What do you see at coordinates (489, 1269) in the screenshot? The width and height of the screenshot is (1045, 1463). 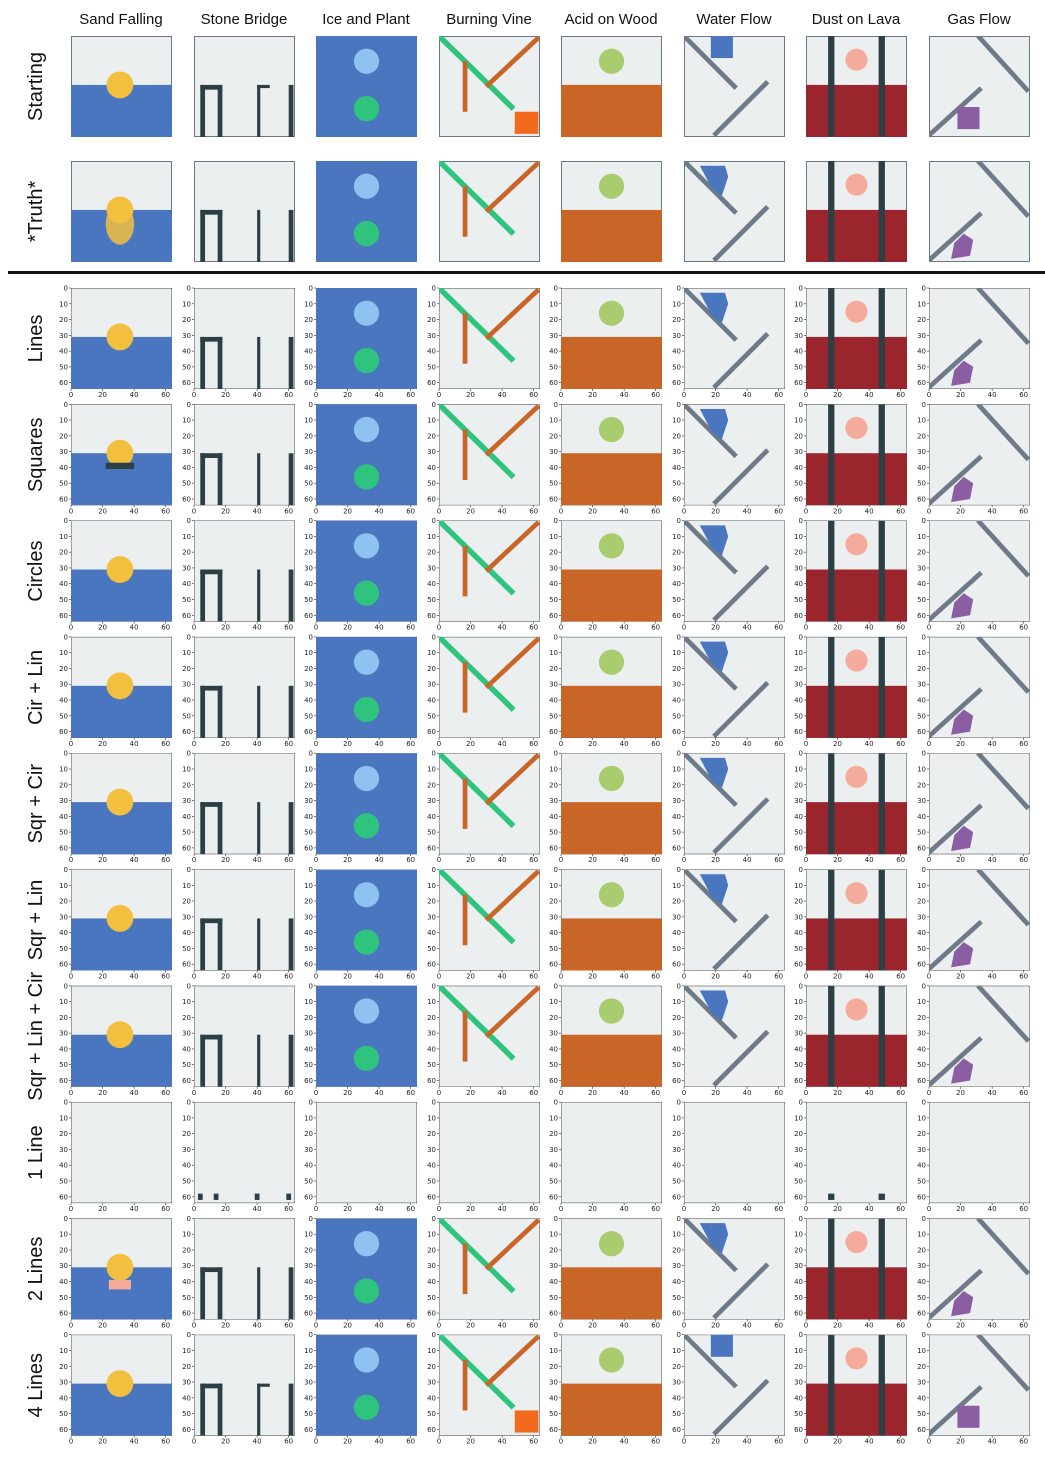 I see `panel-2-lines-burning-vine` at bounding box center [489, 1269].